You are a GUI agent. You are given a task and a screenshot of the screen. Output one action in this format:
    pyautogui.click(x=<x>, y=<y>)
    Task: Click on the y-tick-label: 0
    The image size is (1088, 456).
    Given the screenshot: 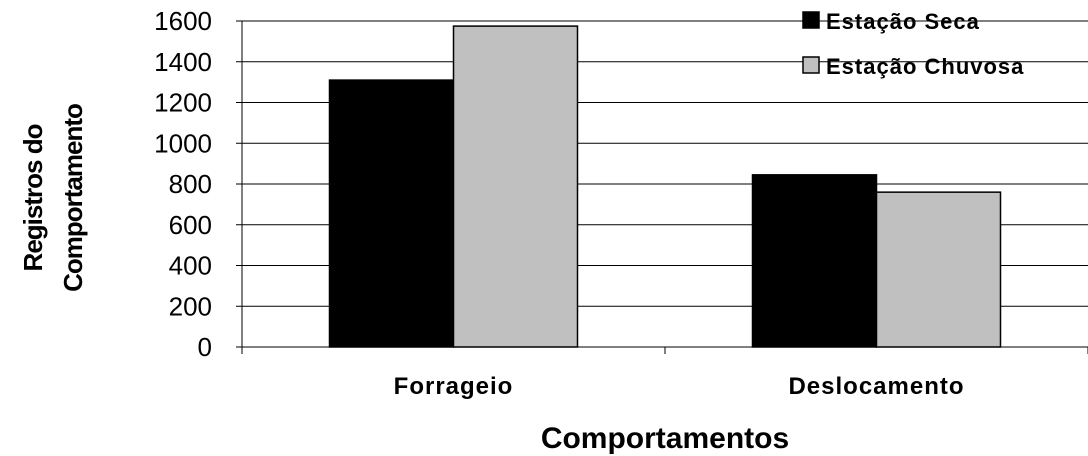 What is the action you would take?
    pyautogui.click(x=205, y=347)
    